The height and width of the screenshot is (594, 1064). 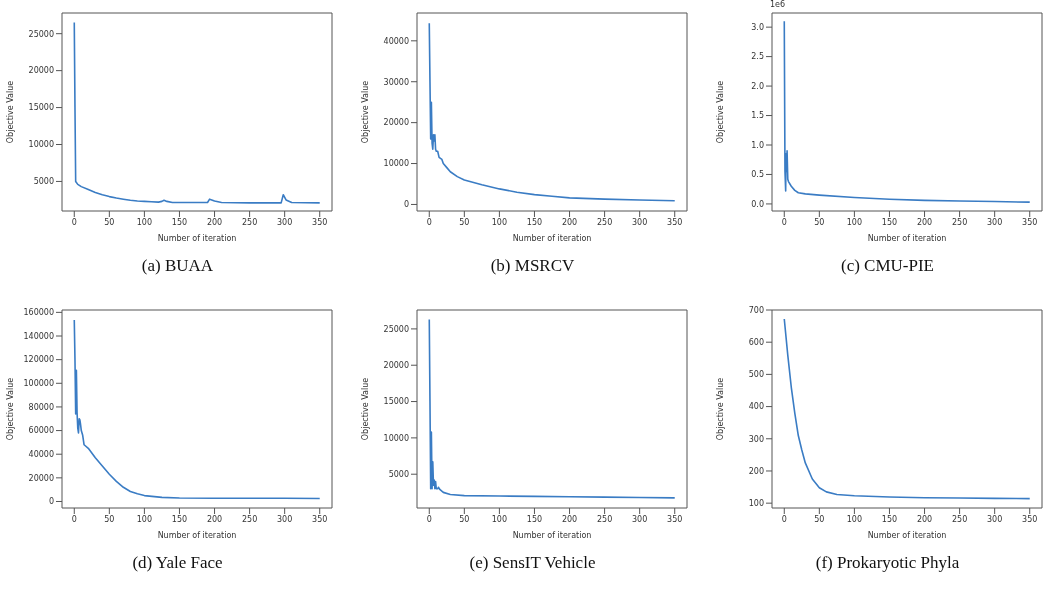 What do you see at coordinates (177, 266) in the screenshot?
I see `text: (a) BUAA` at bounding box center [177, 266].